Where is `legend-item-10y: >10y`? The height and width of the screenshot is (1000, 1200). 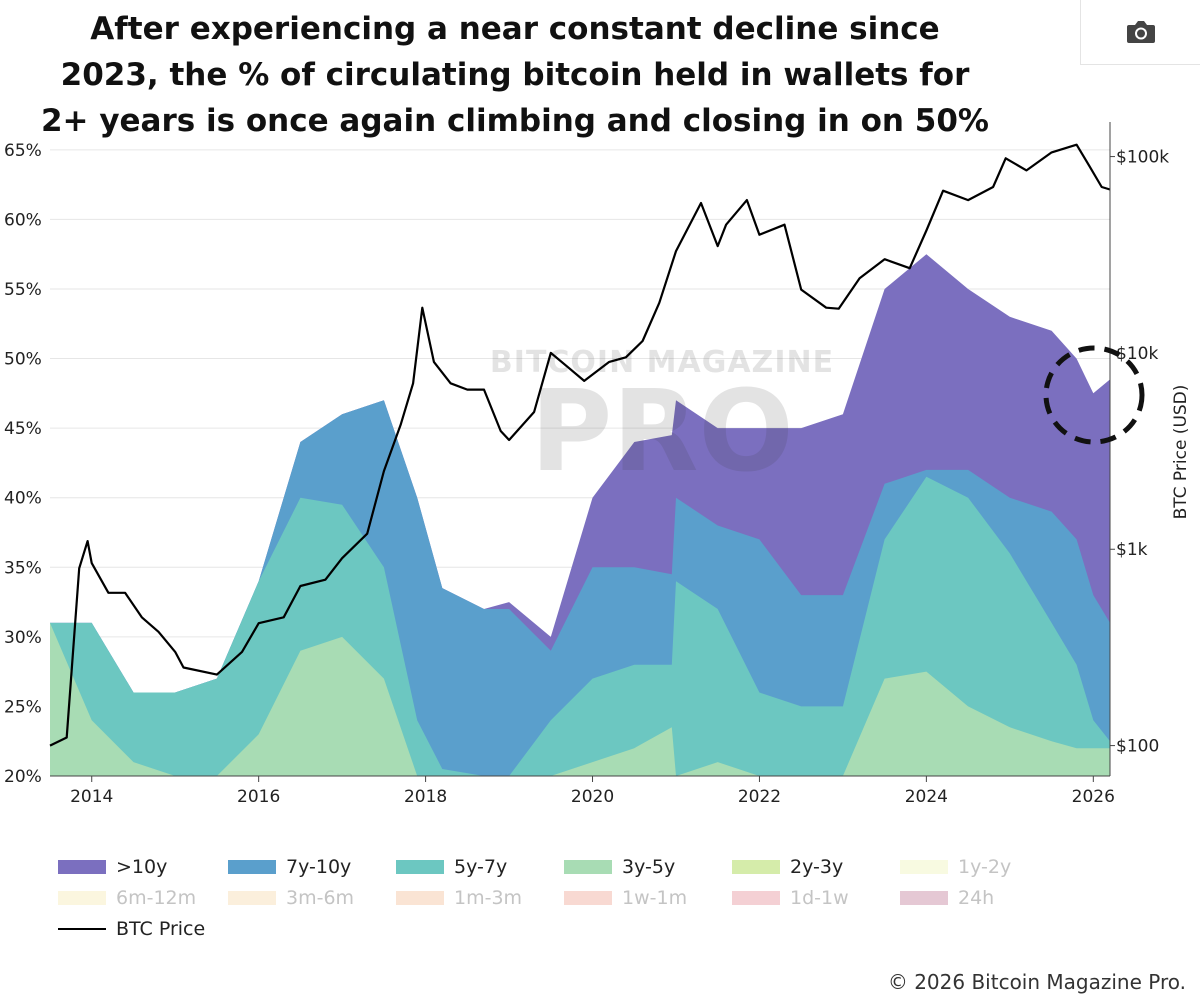
legend-item-10y: >10y is located at coordinates (112, 867).